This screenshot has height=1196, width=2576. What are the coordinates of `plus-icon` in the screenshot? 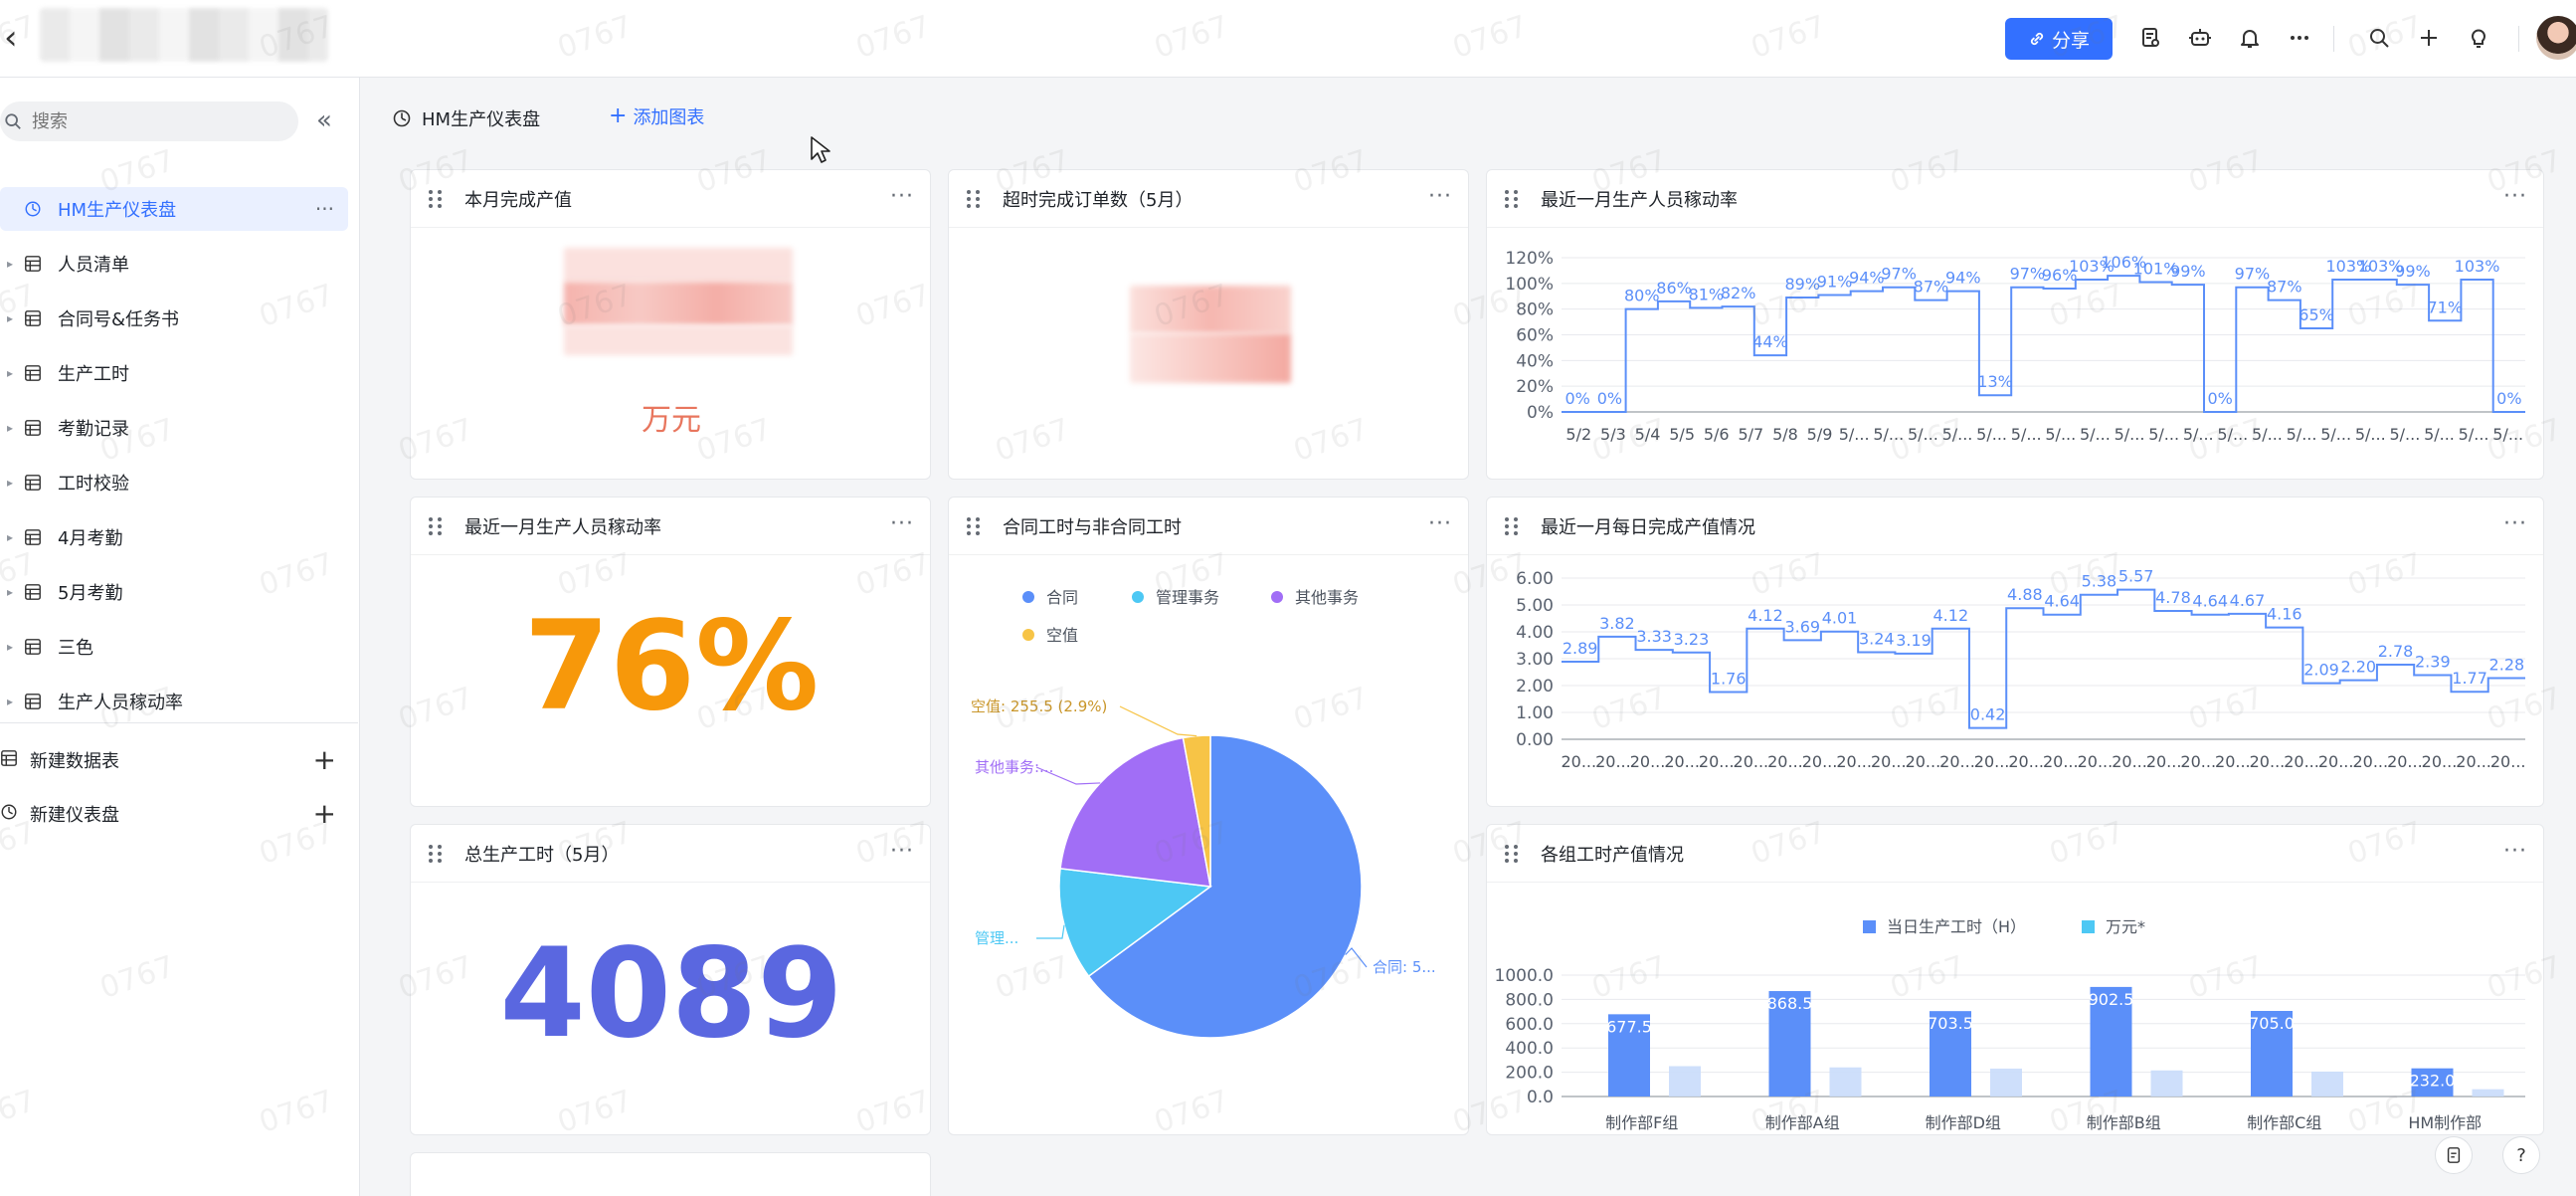 It's located at (2429, 38).